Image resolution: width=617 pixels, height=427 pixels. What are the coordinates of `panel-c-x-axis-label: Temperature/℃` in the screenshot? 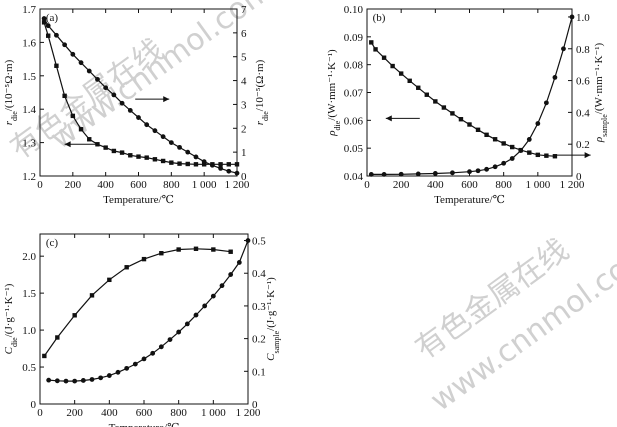 It's located at (144, 424).